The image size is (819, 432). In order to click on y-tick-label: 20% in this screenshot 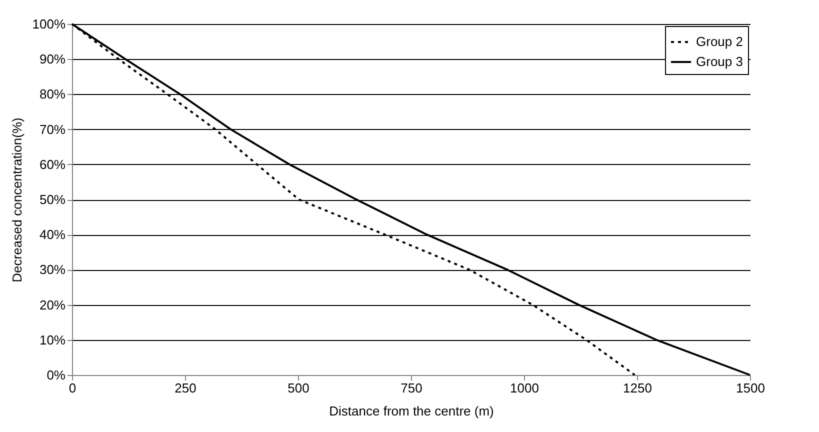, I will do `click(52, 304)`.